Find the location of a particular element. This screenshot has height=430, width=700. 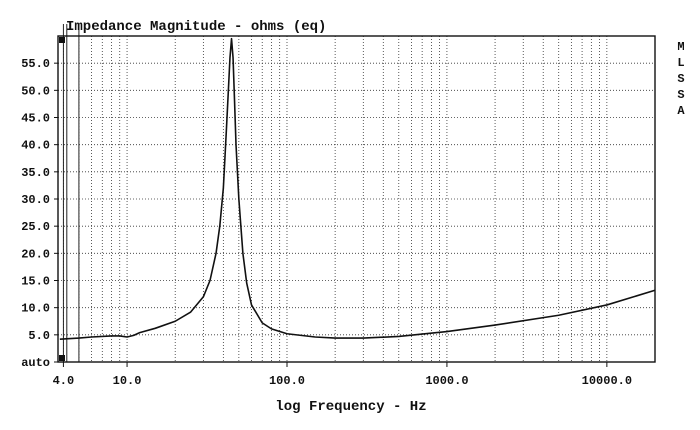

x-tick-label: 1000.0 is located at coordinates (446, 381).